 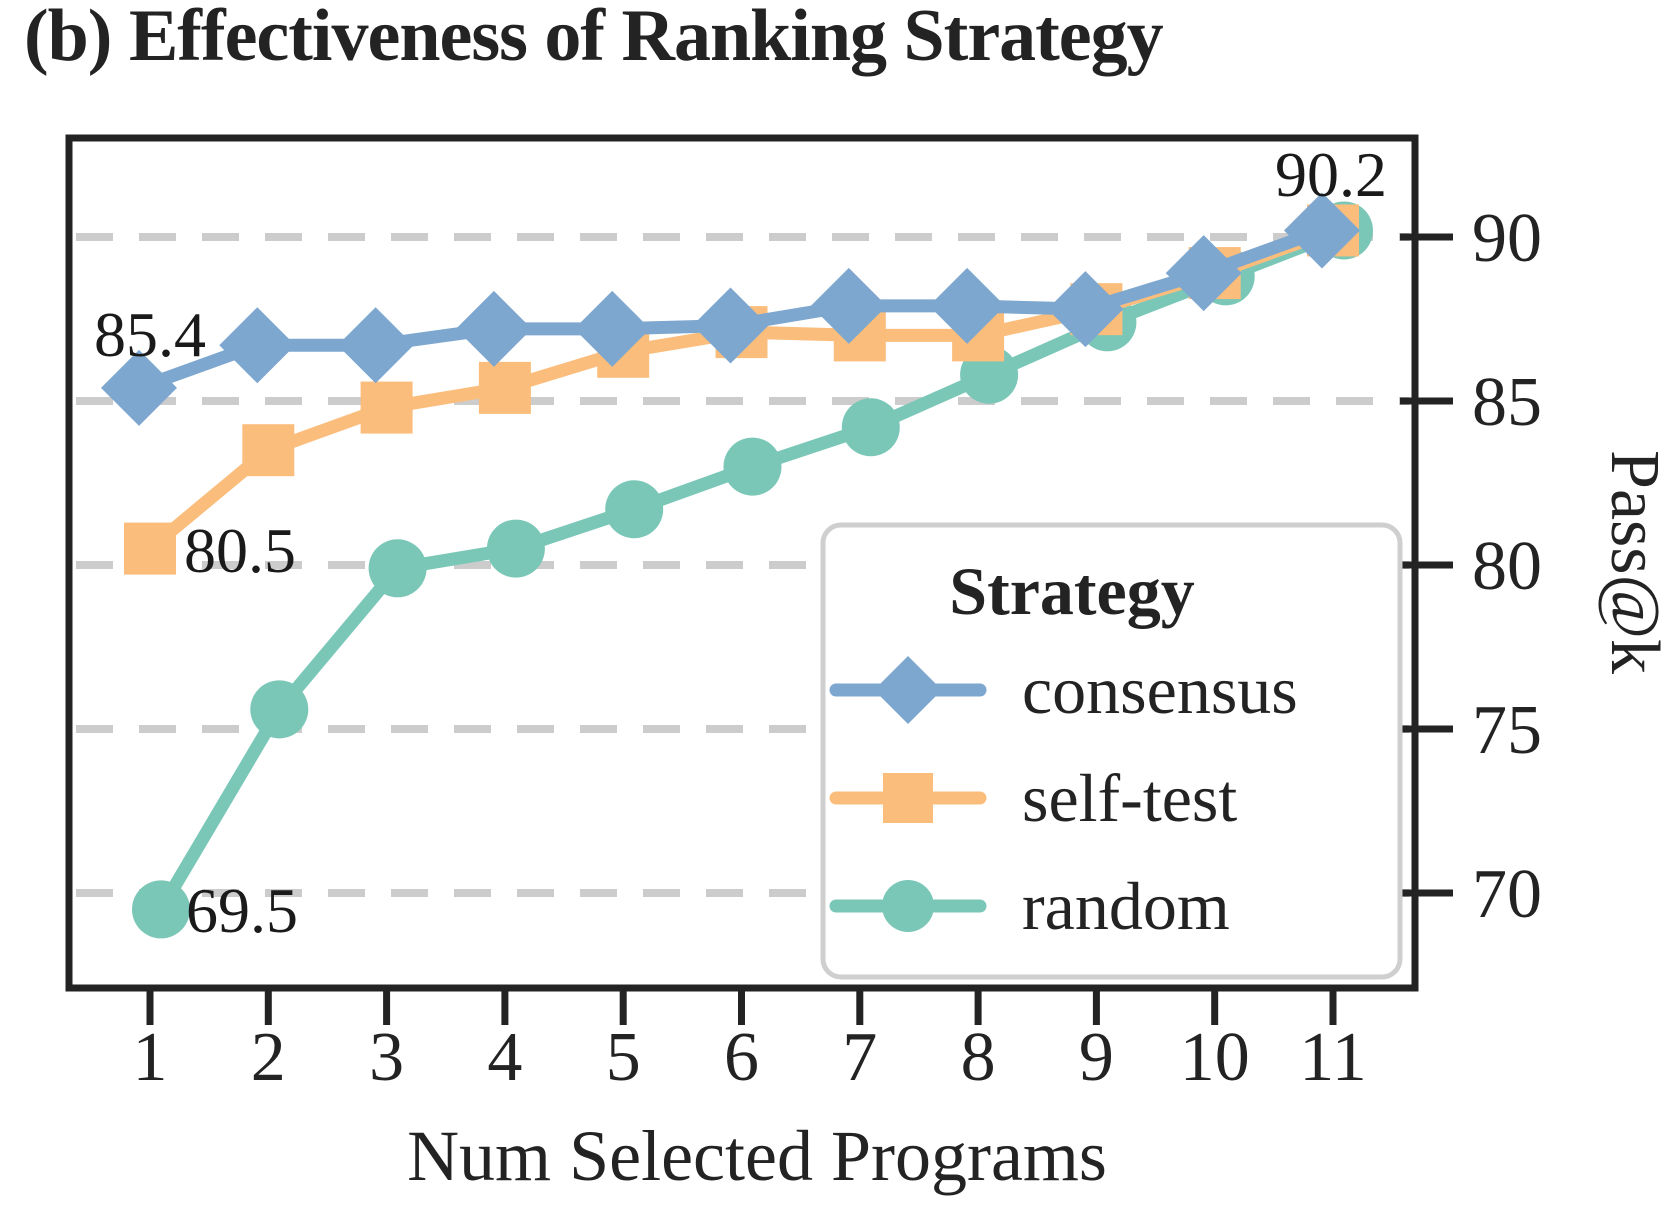 I want to click on y-tick-label: 85, so click(x=1507, y=402).